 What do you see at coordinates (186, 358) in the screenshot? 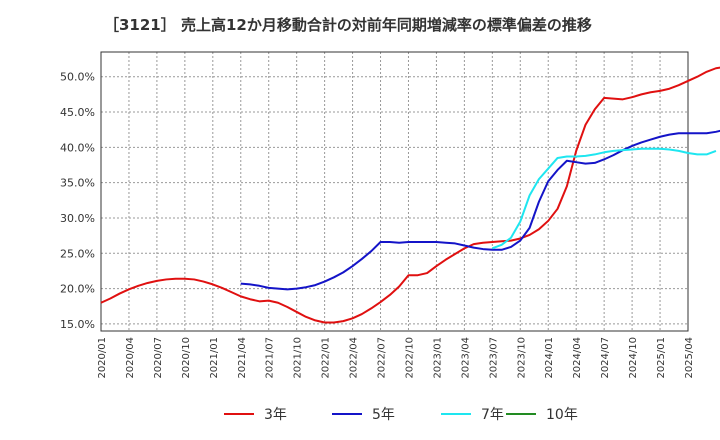
I see `x-tick-label: 2020/10` at bounding box center [186, 358].